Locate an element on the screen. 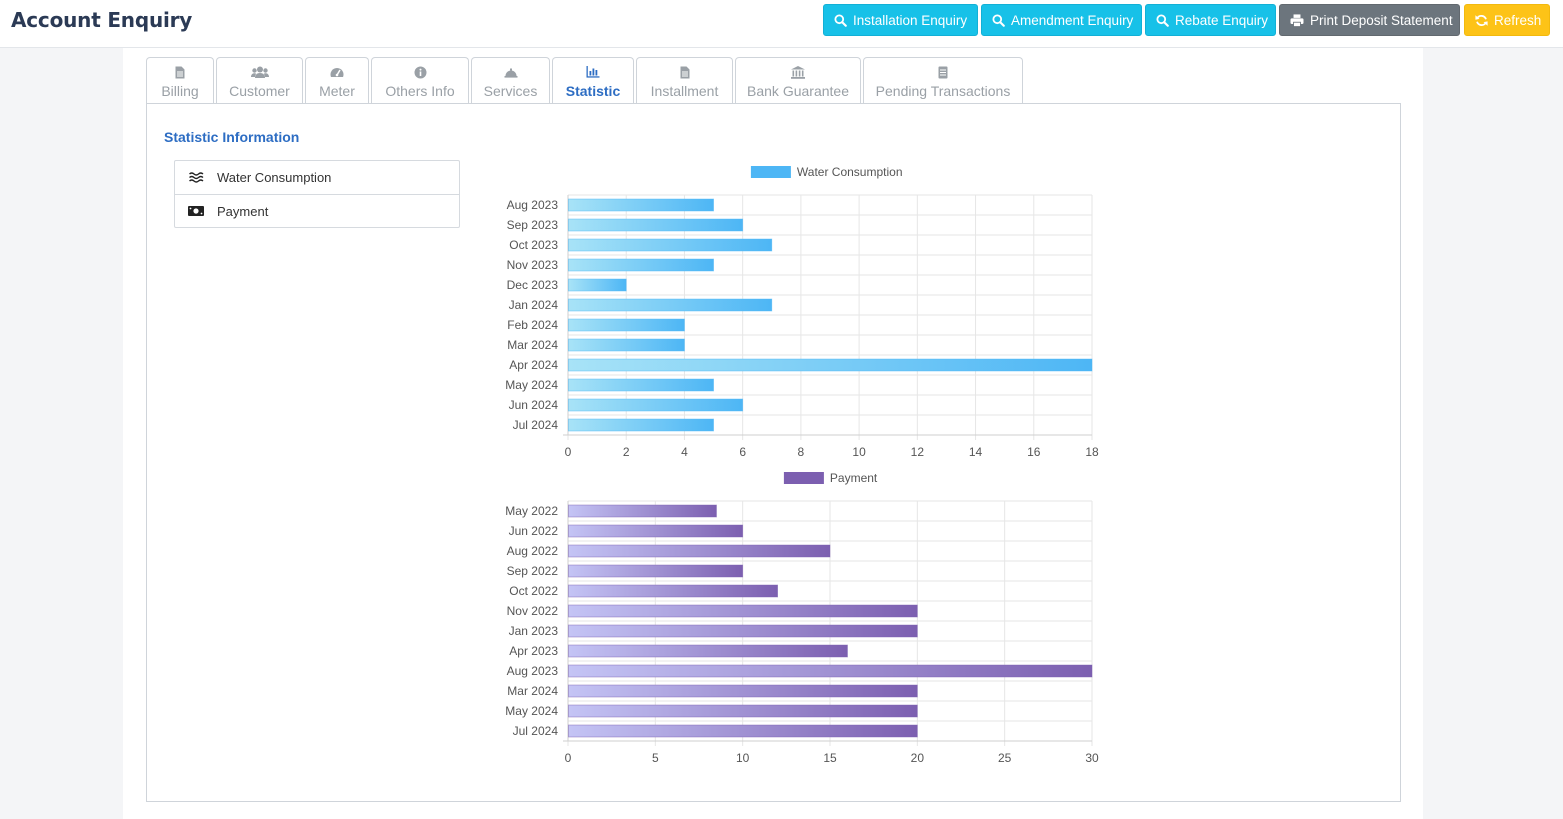  refresh-button: Refresh is located at coordinates (1507, 20).